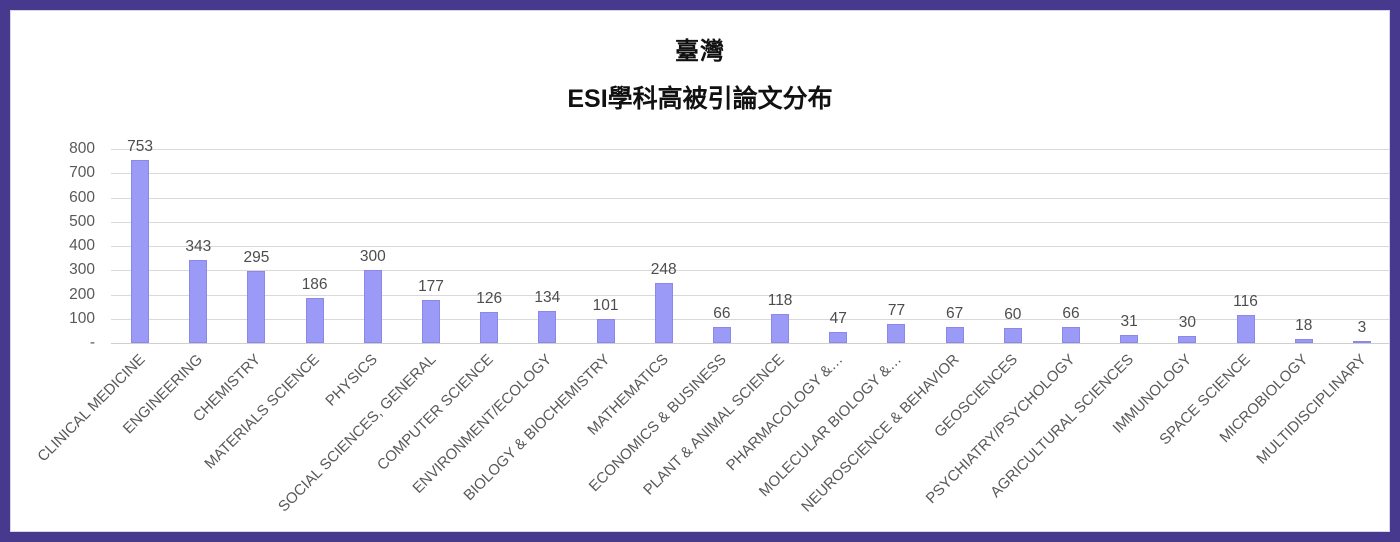 This screenshot has width=1400, height=542. What do you see at coordinates (82, 221) in the screenshot?
I see `y-tick-label: 500` at bounding box center [82, 221].